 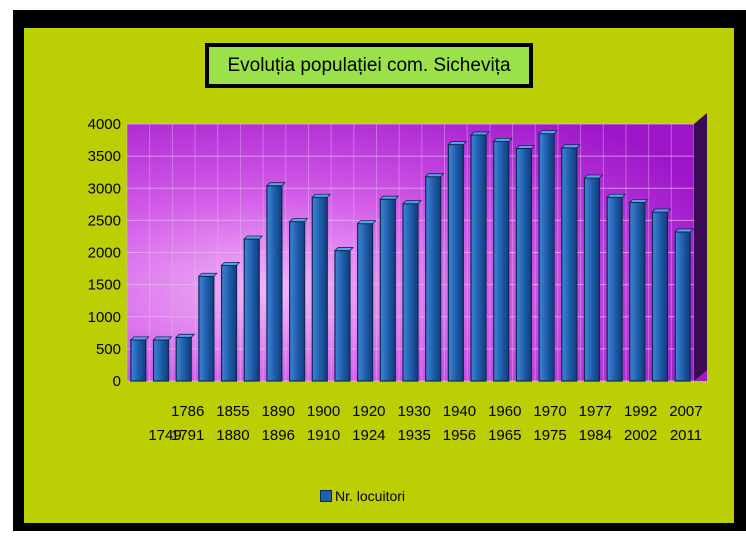 What do you see at coordinates (104, 220) in the screenshot?
I see `y-tick-label: 2500` at bounding box center [104, 220].